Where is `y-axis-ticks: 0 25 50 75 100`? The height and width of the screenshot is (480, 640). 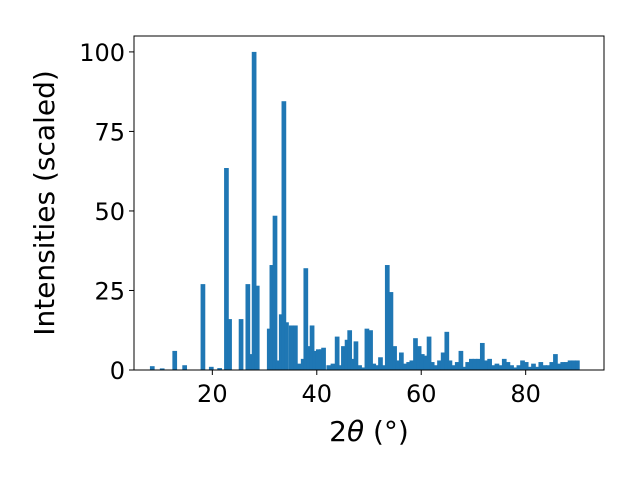 y-axis-ticks: 0 25 50 75 100 is located at coordinates (106, 212).